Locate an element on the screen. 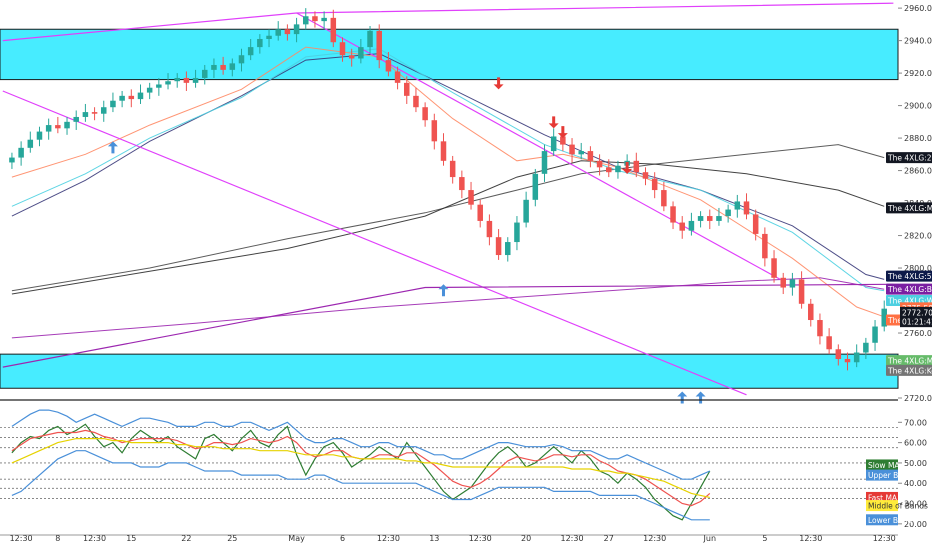  x-tick-label-11: 20 is located at coordinates (526, 538).